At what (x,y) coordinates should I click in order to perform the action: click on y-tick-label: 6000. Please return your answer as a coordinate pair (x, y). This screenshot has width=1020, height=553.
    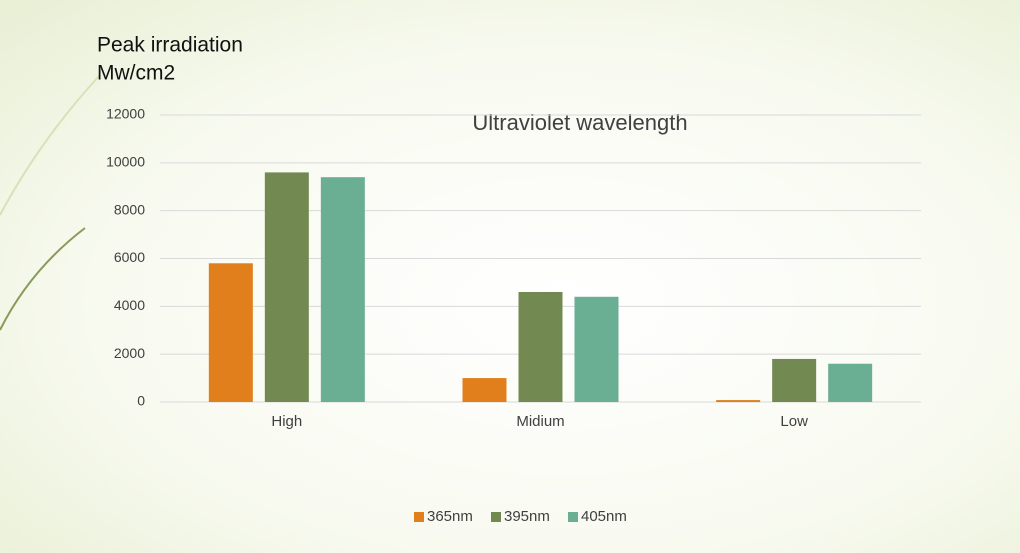
    Looking at the image, I should click on (129, 257).